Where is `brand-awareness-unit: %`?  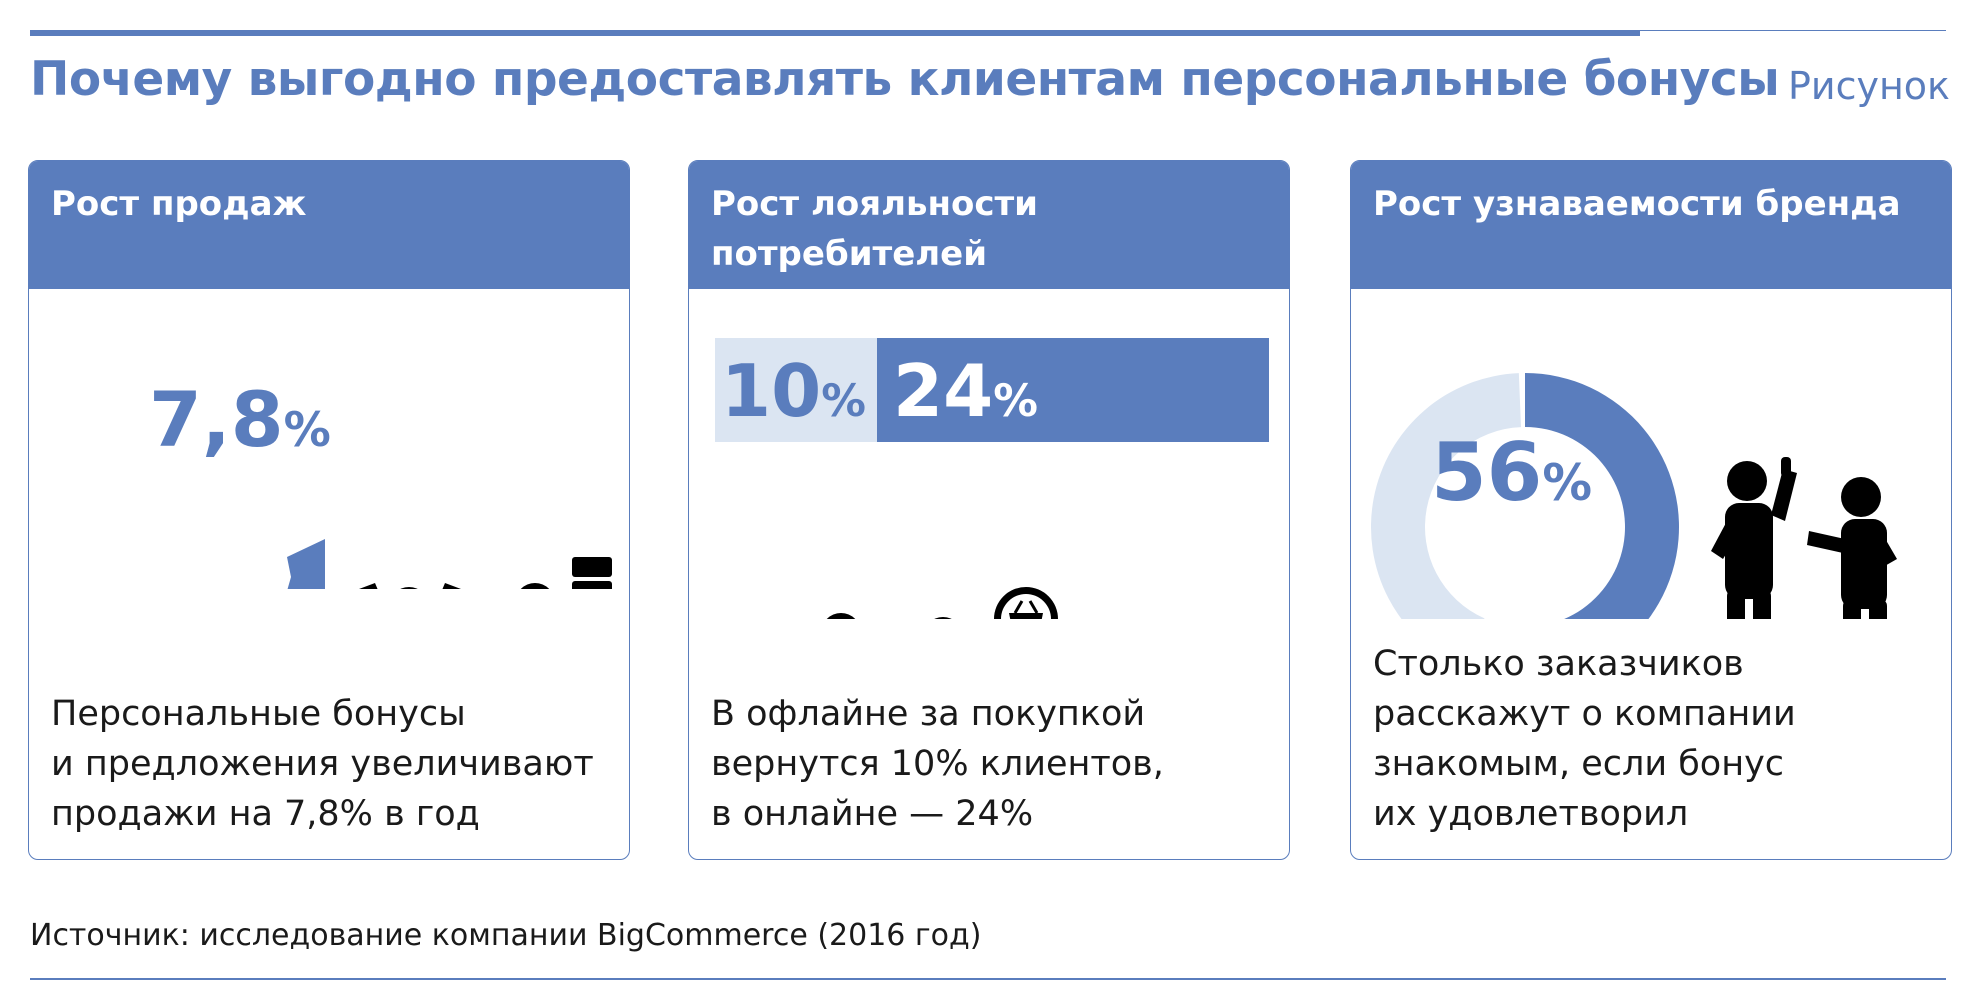
brand-awareness-unit: % is located at coordinates (1567, 483).